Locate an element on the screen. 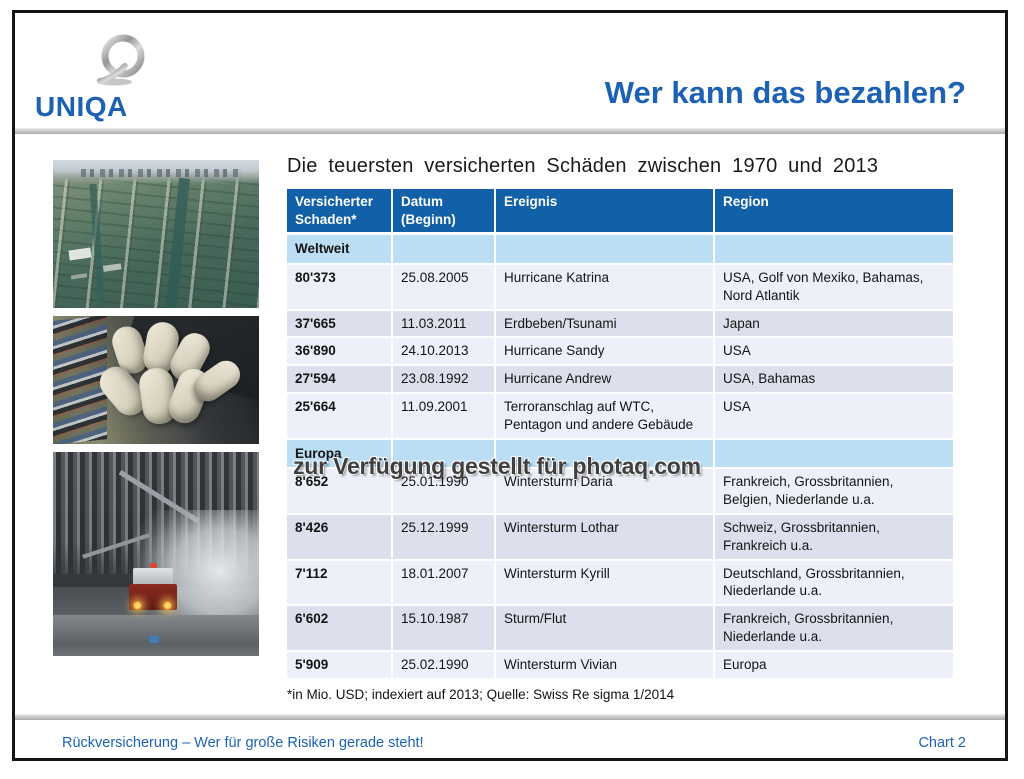 This screenshot has height=779, width=1024. damage-cell: 36'890 is located at coordinates (340, 352).